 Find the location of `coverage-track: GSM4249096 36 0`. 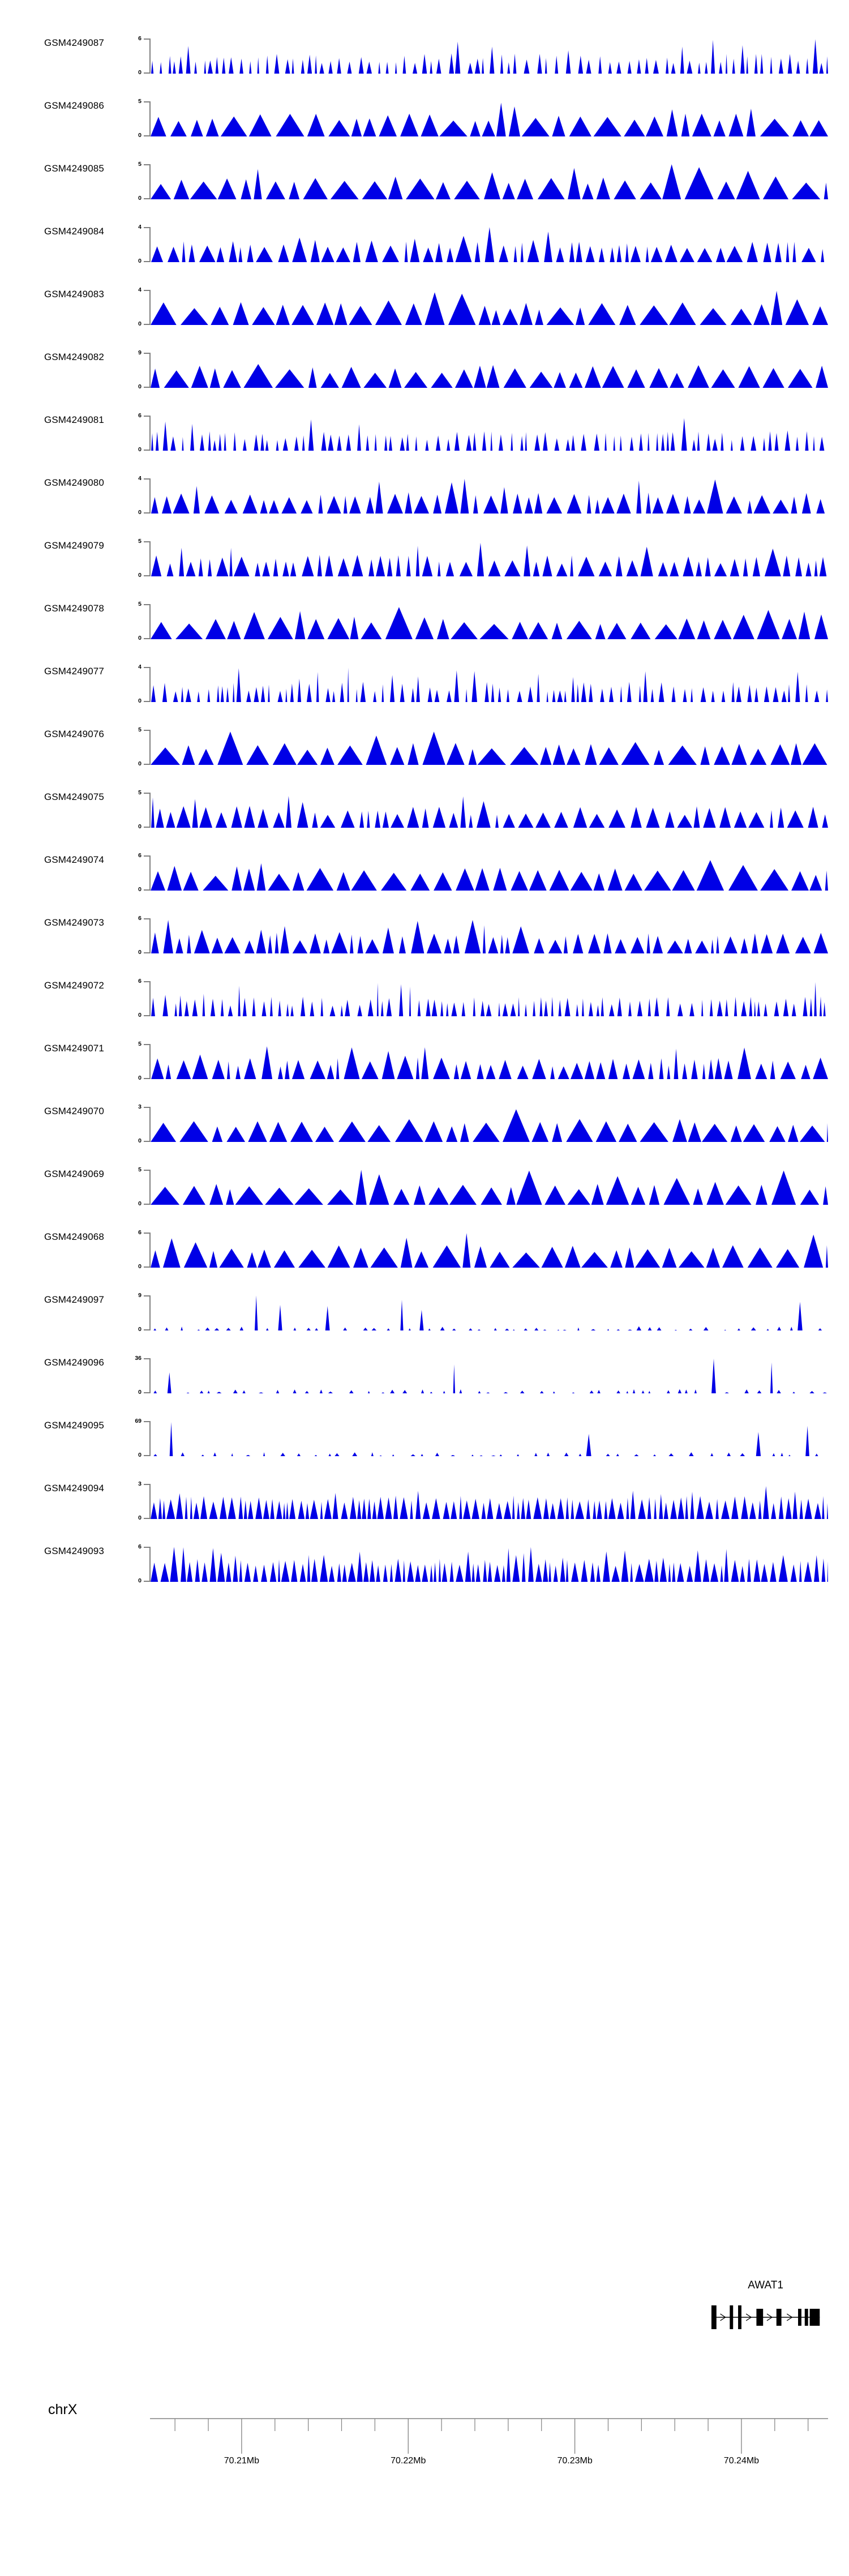

coverage-track: GSM4249096 36 0 is located at coordinates (424, 1367).